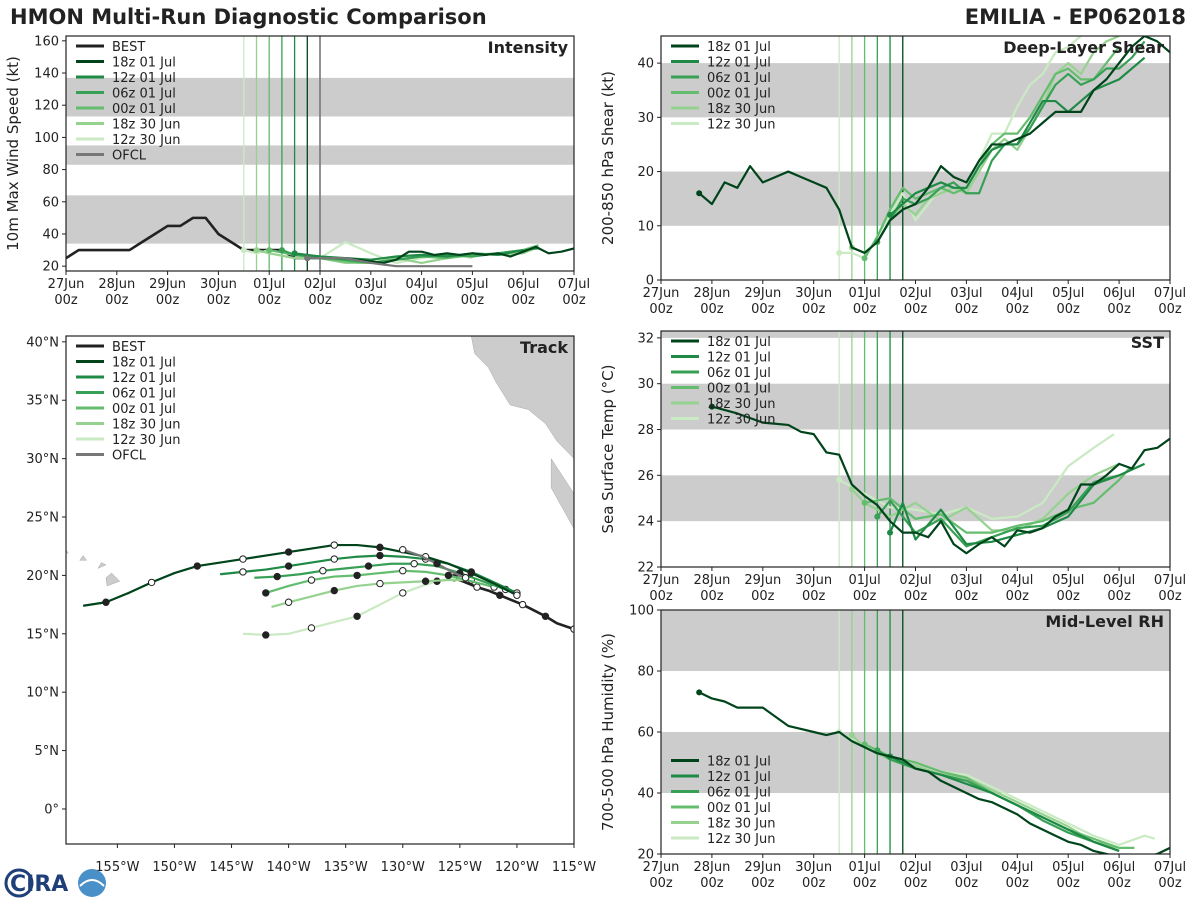  What do you see at coordinates (42, 693) in the screenshot?
I see `track-ytick-label: 10°N` at bounding box center [42, 693].